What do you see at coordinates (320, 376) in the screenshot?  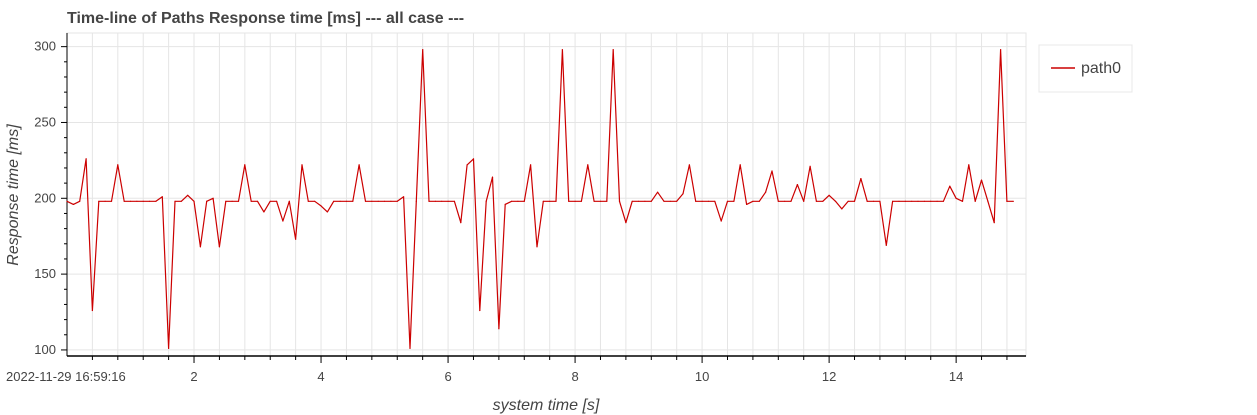 I see `x-tick-label: 4` at bounding box center [320, 376].